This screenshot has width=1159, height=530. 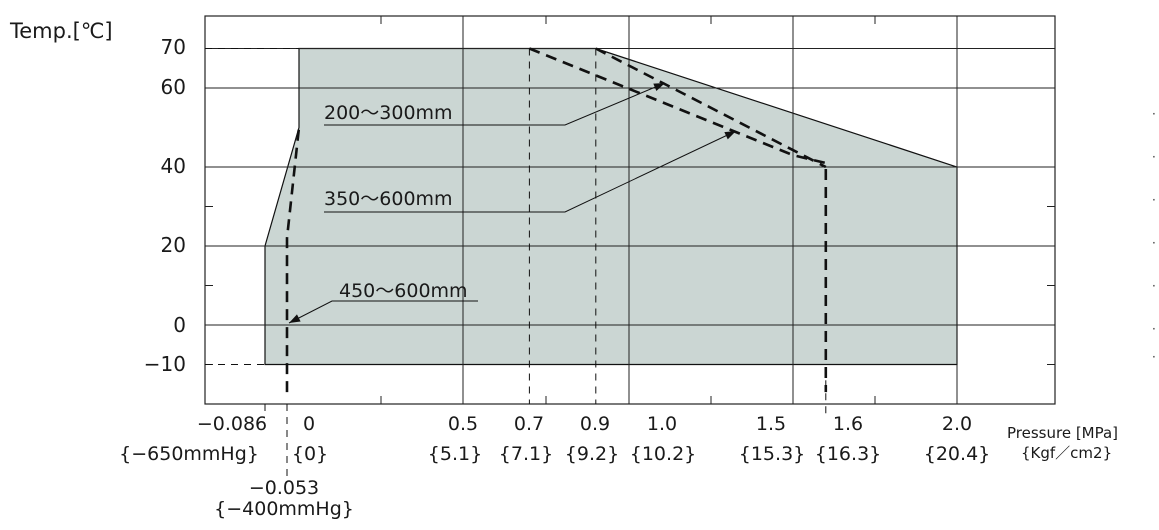 What do you see at coordinates (526, 454) in the screenshot?
I see `x-sub-label-71: {7.1}` at bounding box center [526, 454].